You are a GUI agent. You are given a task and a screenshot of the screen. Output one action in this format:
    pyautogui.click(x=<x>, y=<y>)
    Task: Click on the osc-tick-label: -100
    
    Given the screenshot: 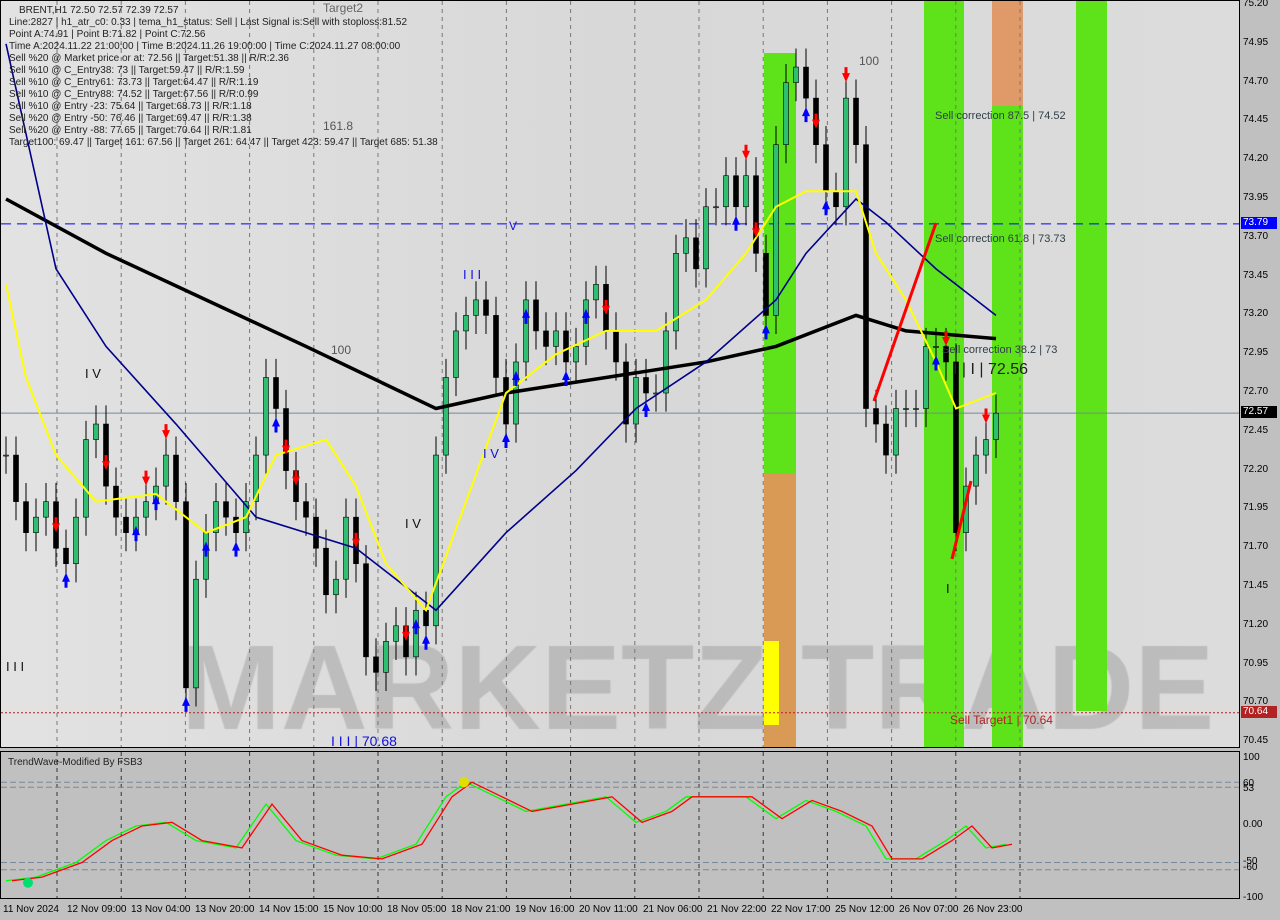 What is the action you would take?
    pyautogui.click(x=1253, y=897)
    